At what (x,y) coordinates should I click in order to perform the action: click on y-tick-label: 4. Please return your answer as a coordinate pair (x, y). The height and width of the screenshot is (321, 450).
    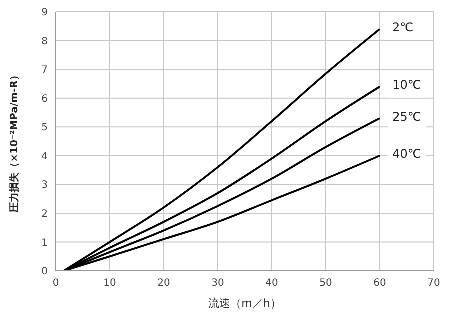
    Looking at the image, I should click on (45, 156).